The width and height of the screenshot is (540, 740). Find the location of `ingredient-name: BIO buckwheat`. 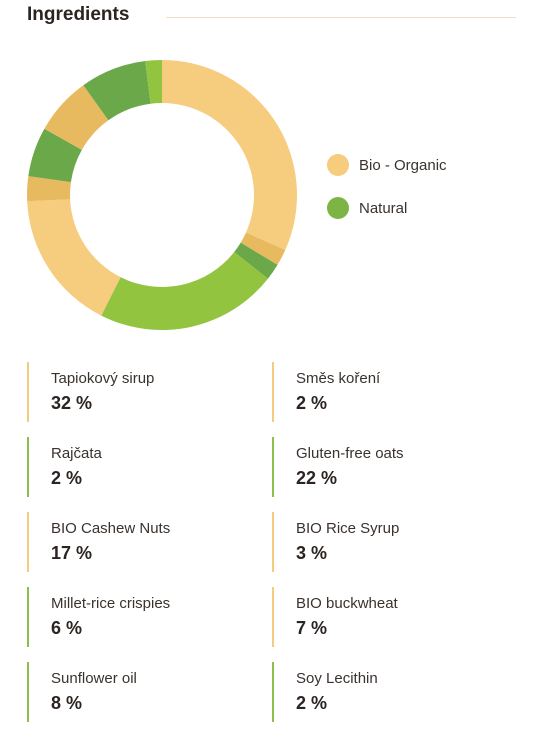

ingredient-name: BIO buckwheat is located at coordinates (347, 603).